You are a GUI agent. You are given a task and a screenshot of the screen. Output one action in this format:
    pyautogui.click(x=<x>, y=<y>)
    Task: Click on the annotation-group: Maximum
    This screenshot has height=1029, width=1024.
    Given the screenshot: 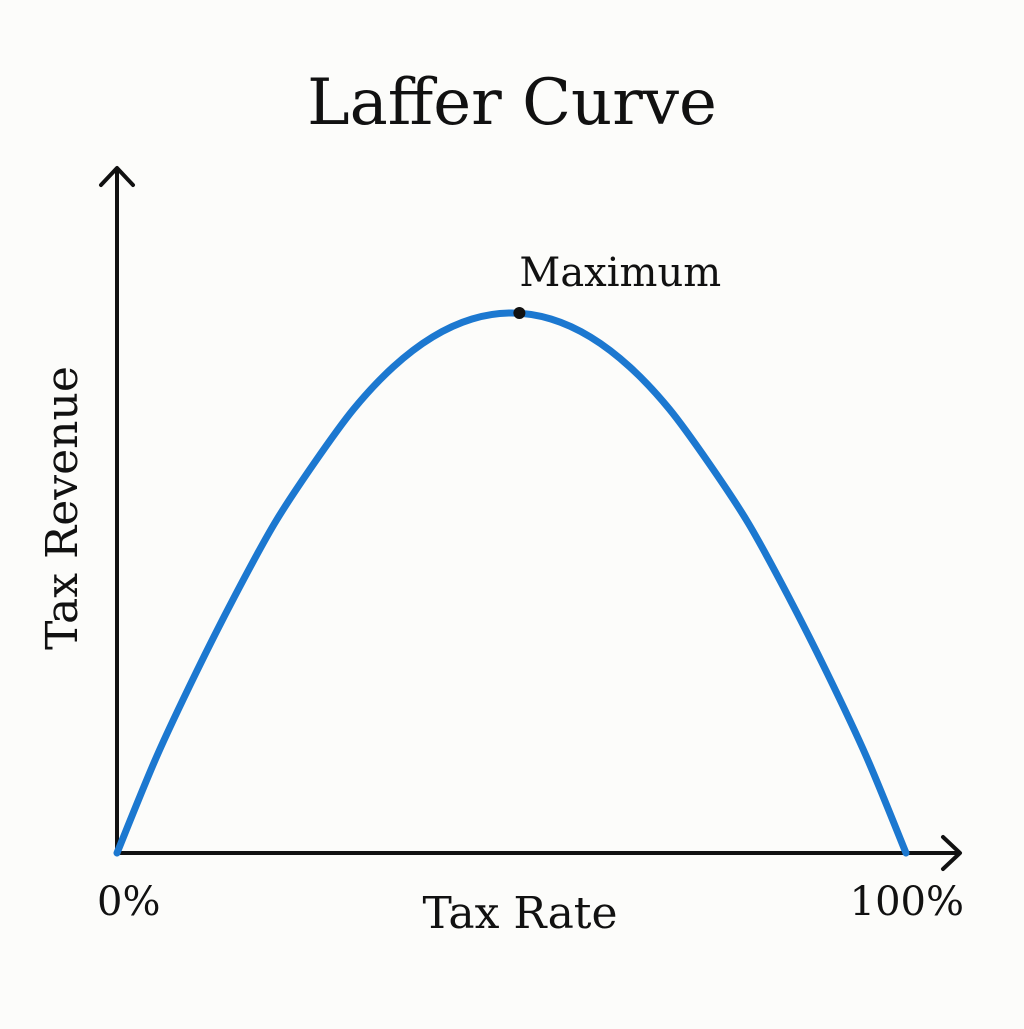 What is the action you would take?
    pyautogui.click(x=617, y=284)
    